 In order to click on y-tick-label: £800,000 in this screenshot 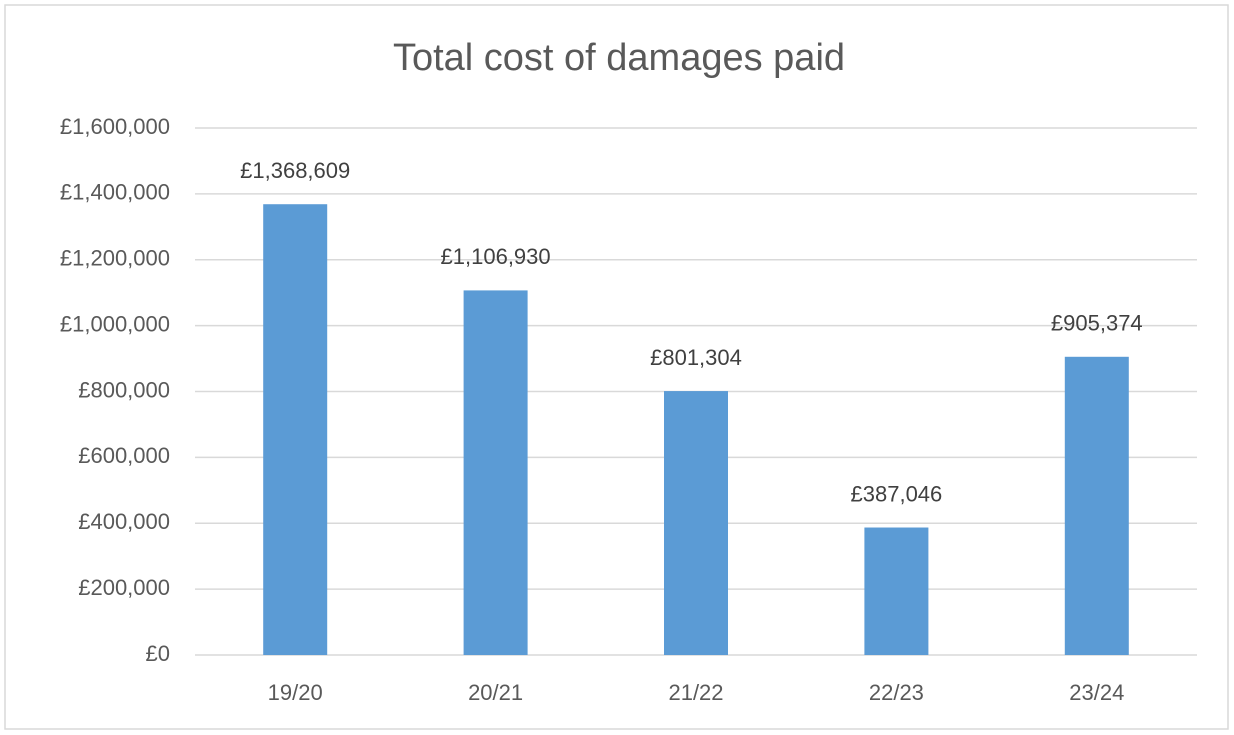, I will do `click(124, 389)`.